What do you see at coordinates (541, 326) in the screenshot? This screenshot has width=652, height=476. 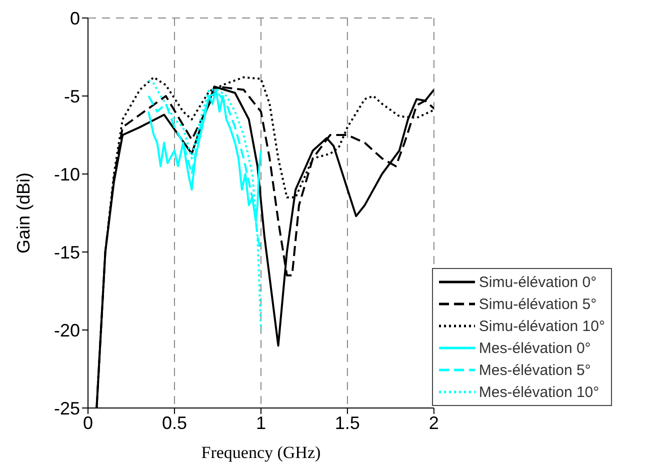 I see `legend-label: Simu-élévation 10°` at bounding box center [541, 326].